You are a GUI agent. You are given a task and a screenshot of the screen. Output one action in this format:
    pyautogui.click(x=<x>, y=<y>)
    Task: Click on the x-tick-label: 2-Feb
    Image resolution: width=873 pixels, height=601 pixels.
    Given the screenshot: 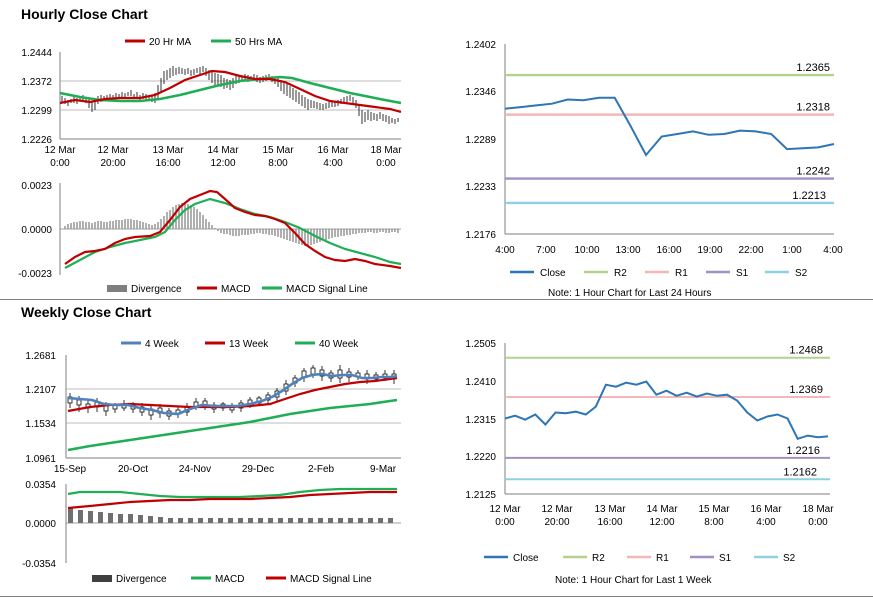 What is the action you would take?
    pyautogui.click(x=321, y=469)
    